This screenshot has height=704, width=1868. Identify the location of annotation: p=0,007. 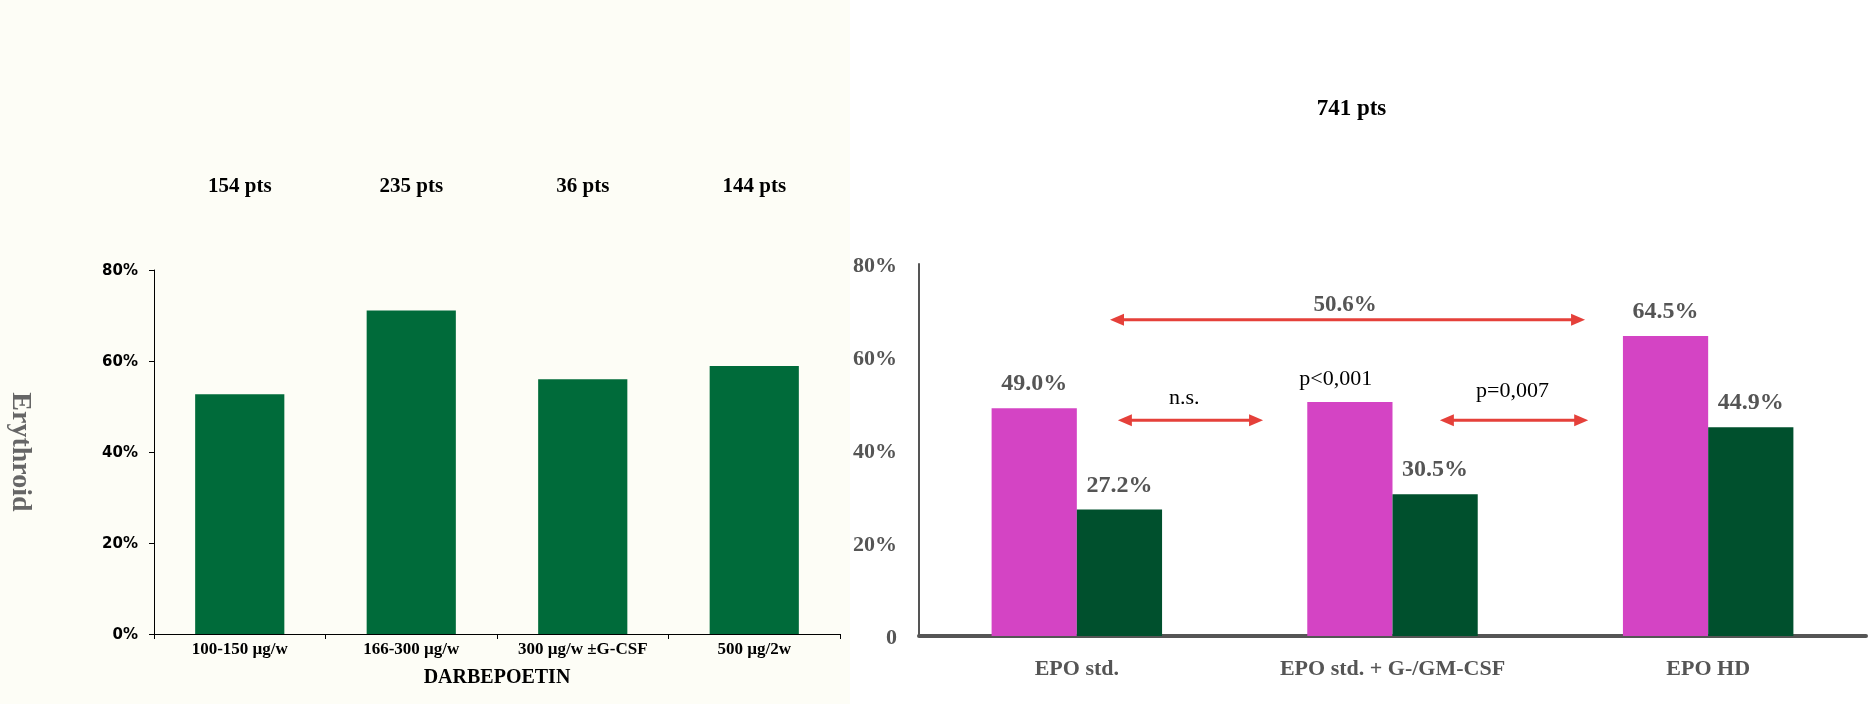
(1512, 390).